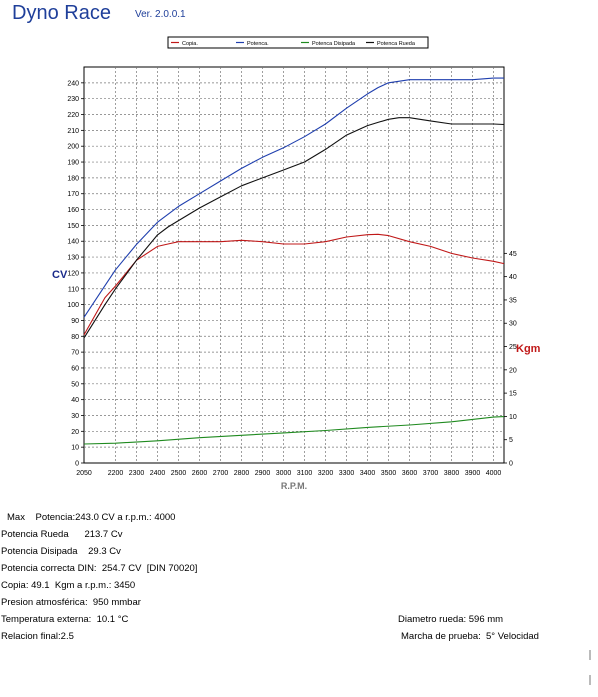  Describe the element at coordinates (73, 131) in the screenshot. I see `y-left-tick-label: 210` at that location.